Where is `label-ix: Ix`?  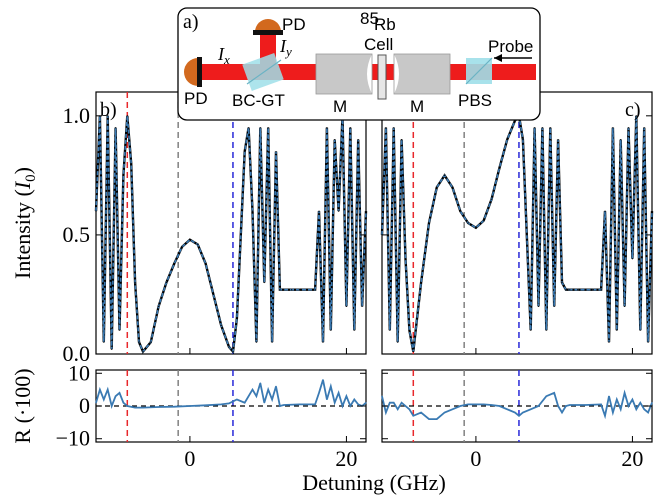 label-ix: Ix is located at coordinates (223, 55).